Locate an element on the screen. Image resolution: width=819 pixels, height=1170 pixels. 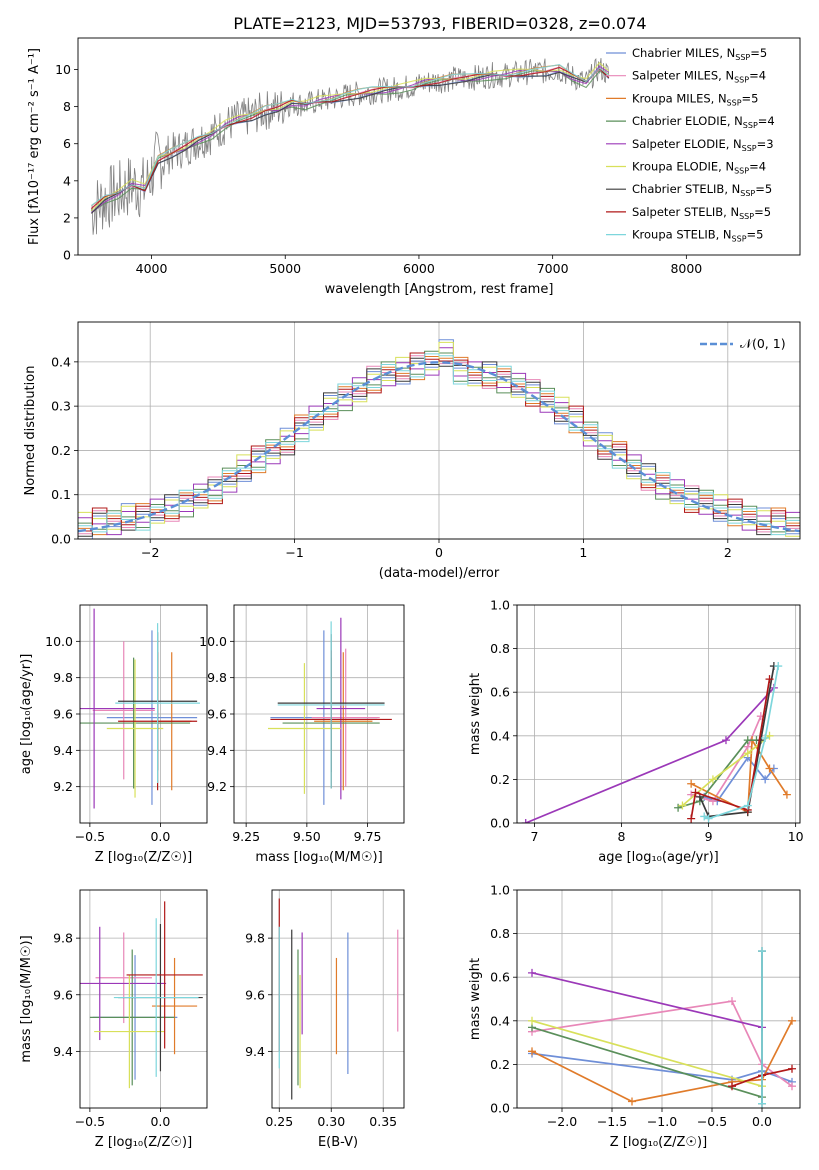
x-tick-label: −1.0 is located at coordinates (662, 1121).